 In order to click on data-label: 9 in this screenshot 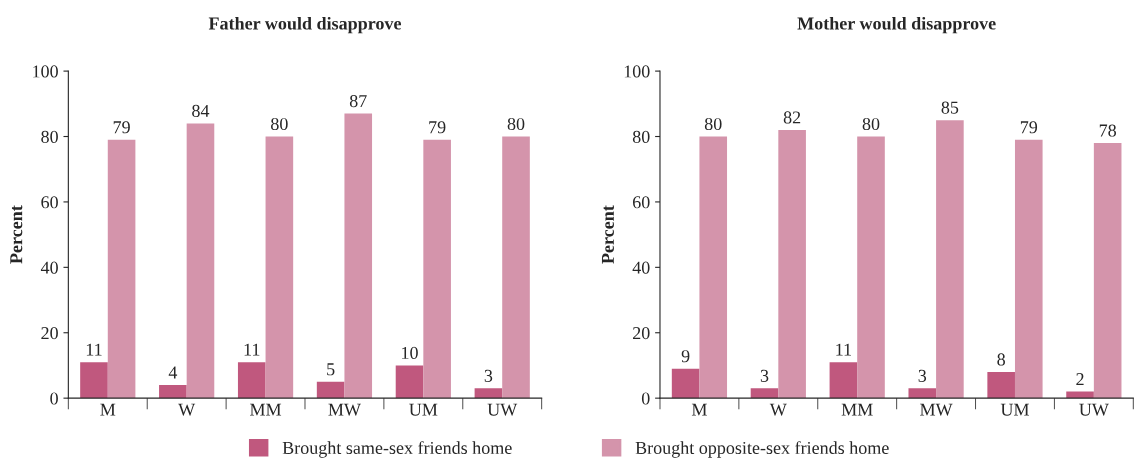, I will do `click(685, 356)`.